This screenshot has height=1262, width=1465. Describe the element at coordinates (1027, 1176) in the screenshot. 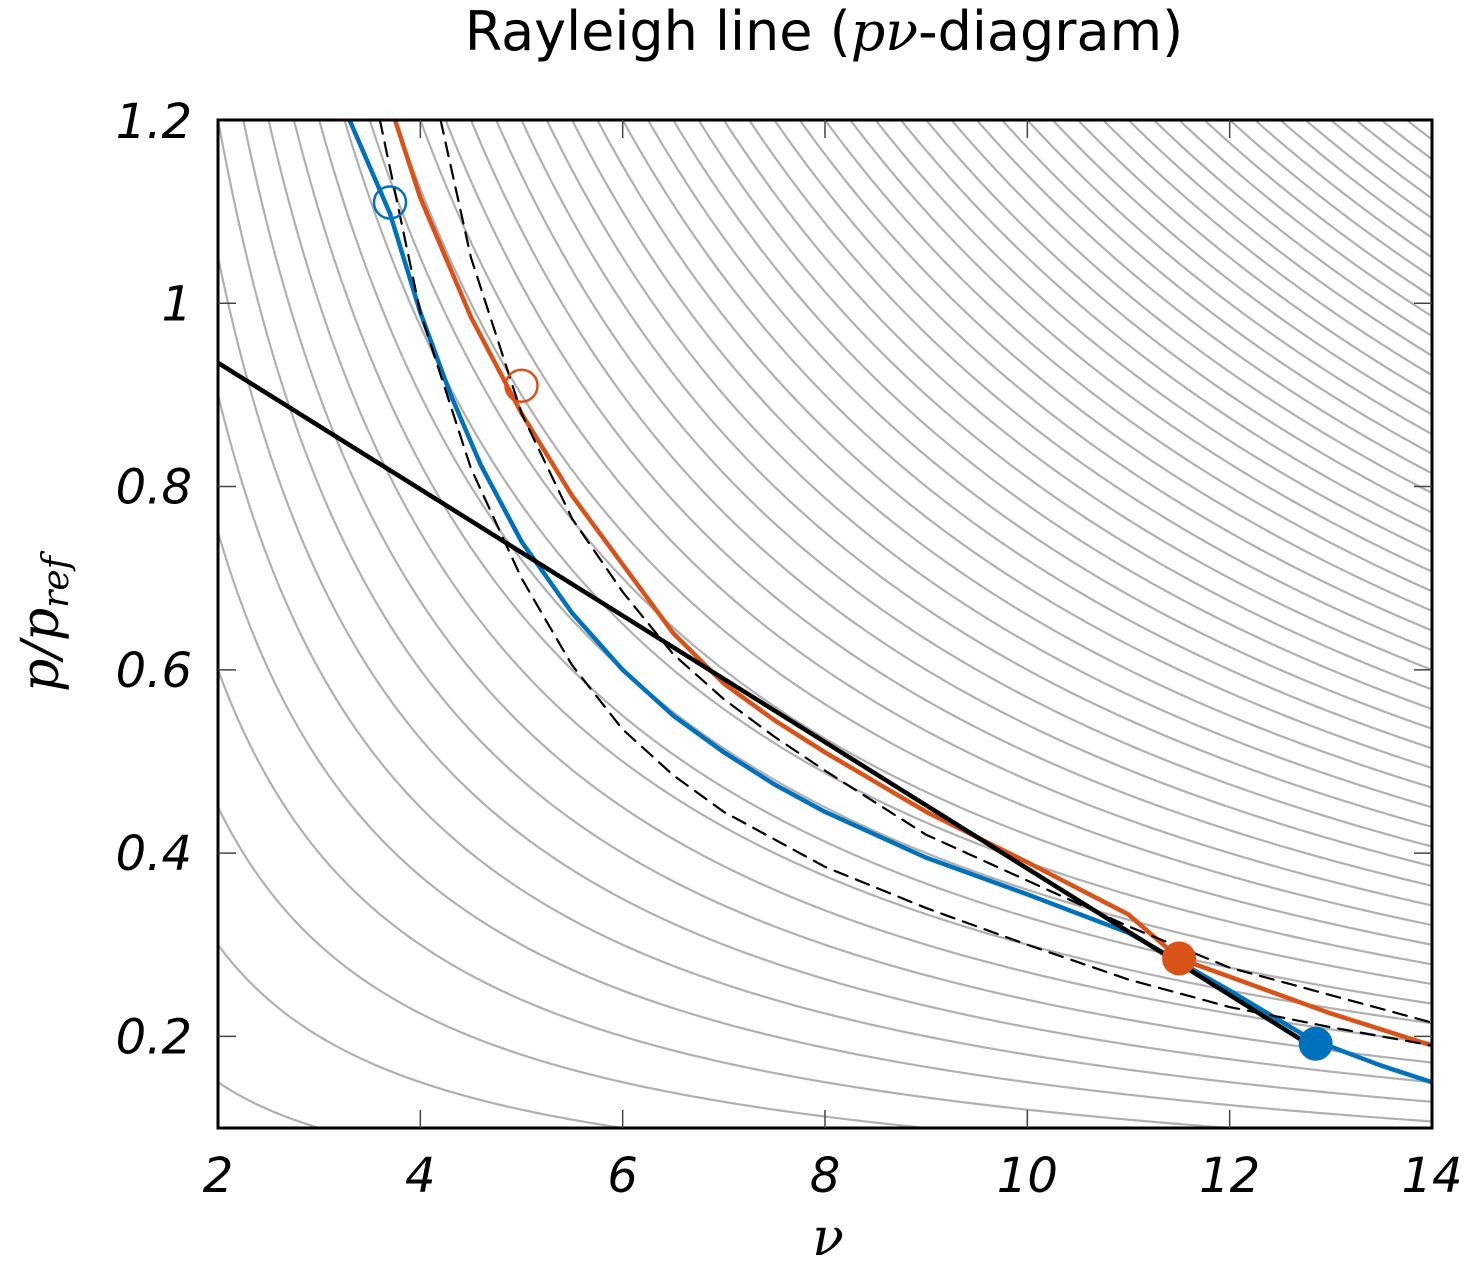

I see `x-tick-label-4: 10` at that location.